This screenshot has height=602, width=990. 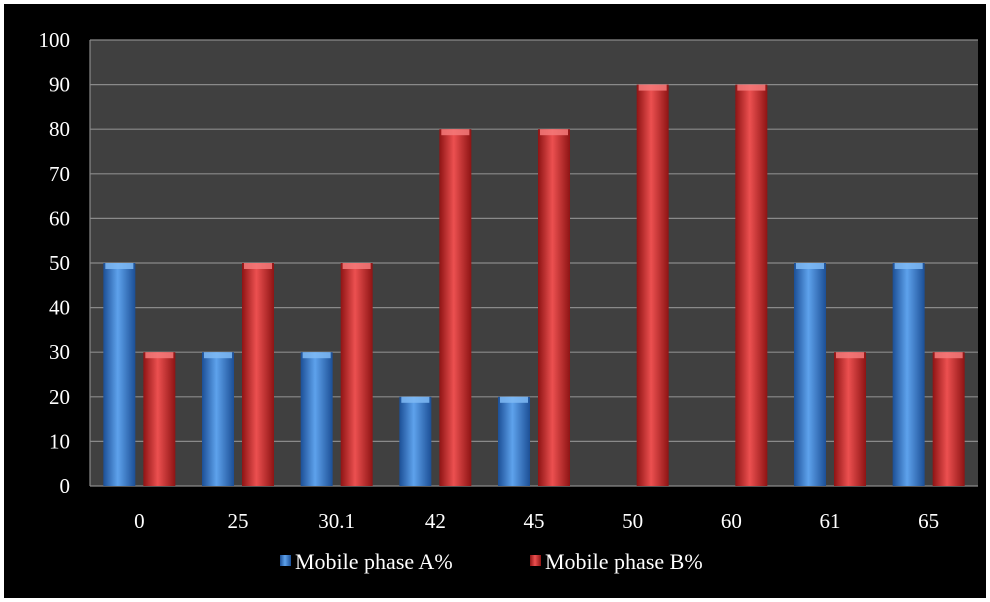 I want to click on y-tick-label: 70, so click(x=59, y=174).